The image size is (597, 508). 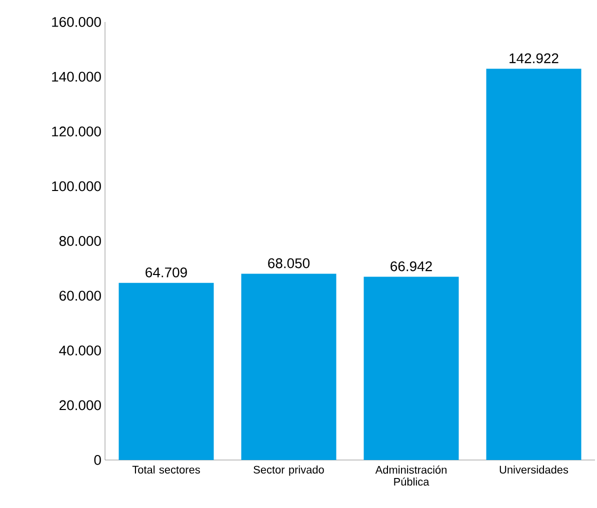 What do you see at coordinates (534, 470) in the screenshot?
I see `x-tick-label: Universidades` at bounding box center [534, 470].